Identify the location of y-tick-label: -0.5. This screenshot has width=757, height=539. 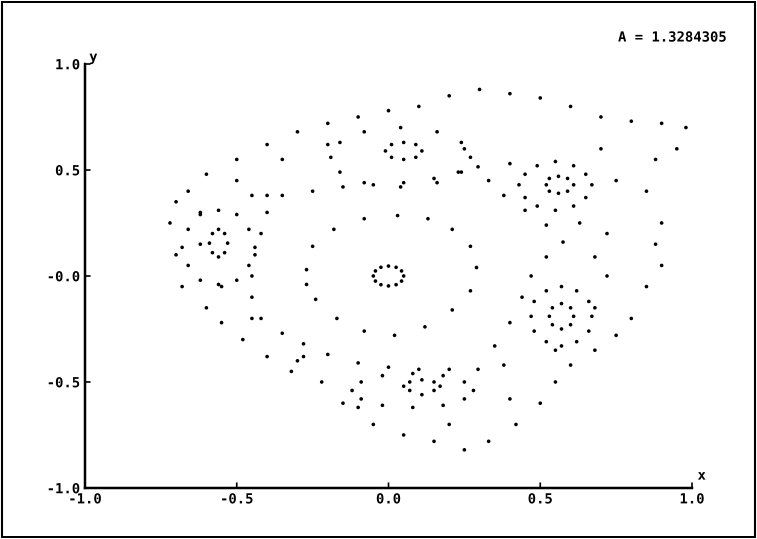
(64, 382).